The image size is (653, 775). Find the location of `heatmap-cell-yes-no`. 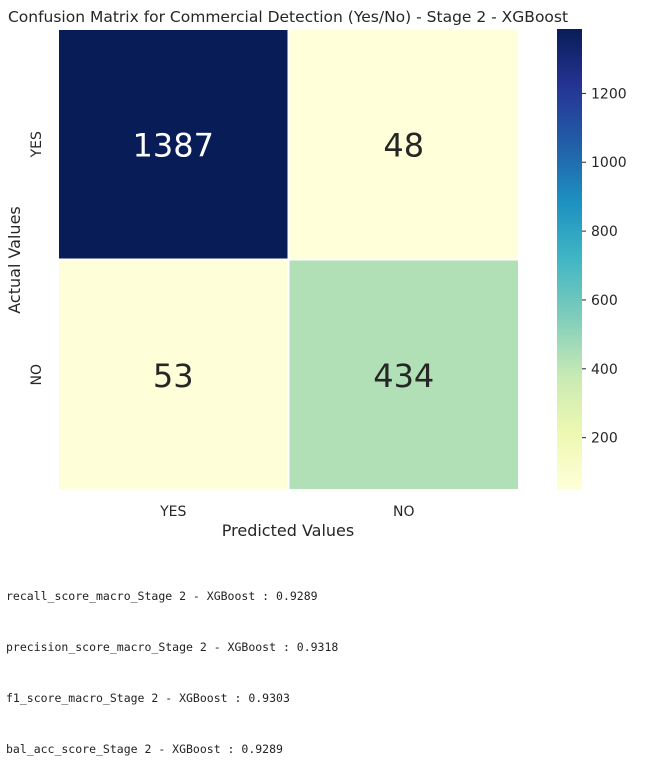

heatmap-cell-yes-no is located at coordinates (403, 144).